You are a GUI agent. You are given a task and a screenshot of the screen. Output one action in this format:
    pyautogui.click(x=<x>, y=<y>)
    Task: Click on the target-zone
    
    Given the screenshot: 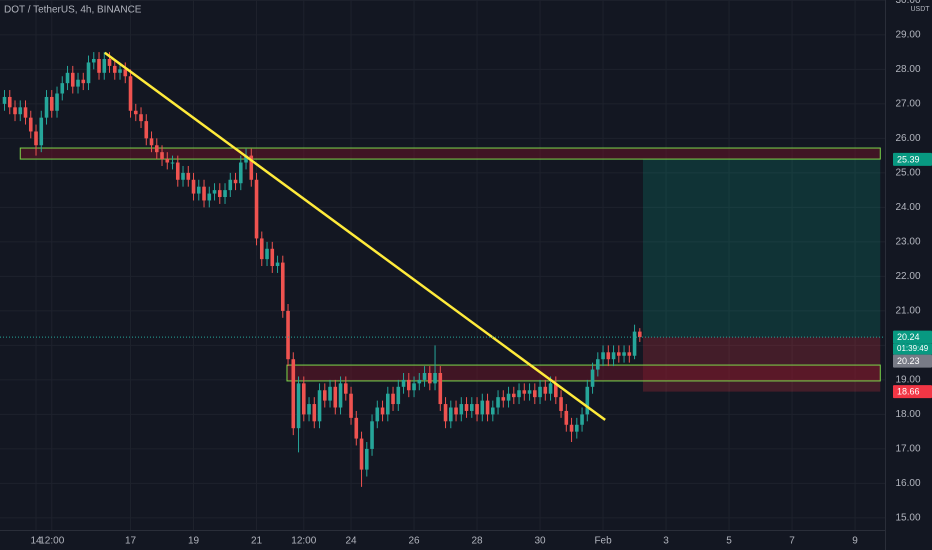 What is the action you would take?
    pyautogui.click(x=761, y=248)
    